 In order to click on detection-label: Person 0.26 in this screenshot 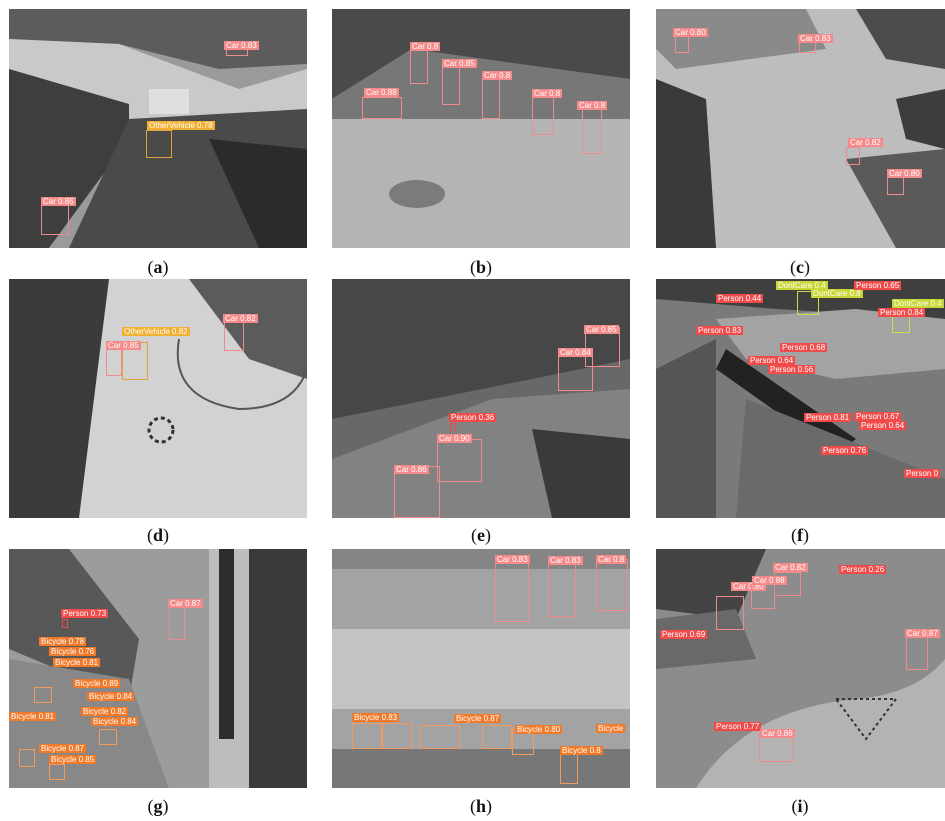, I will do `click(863, 569)`.